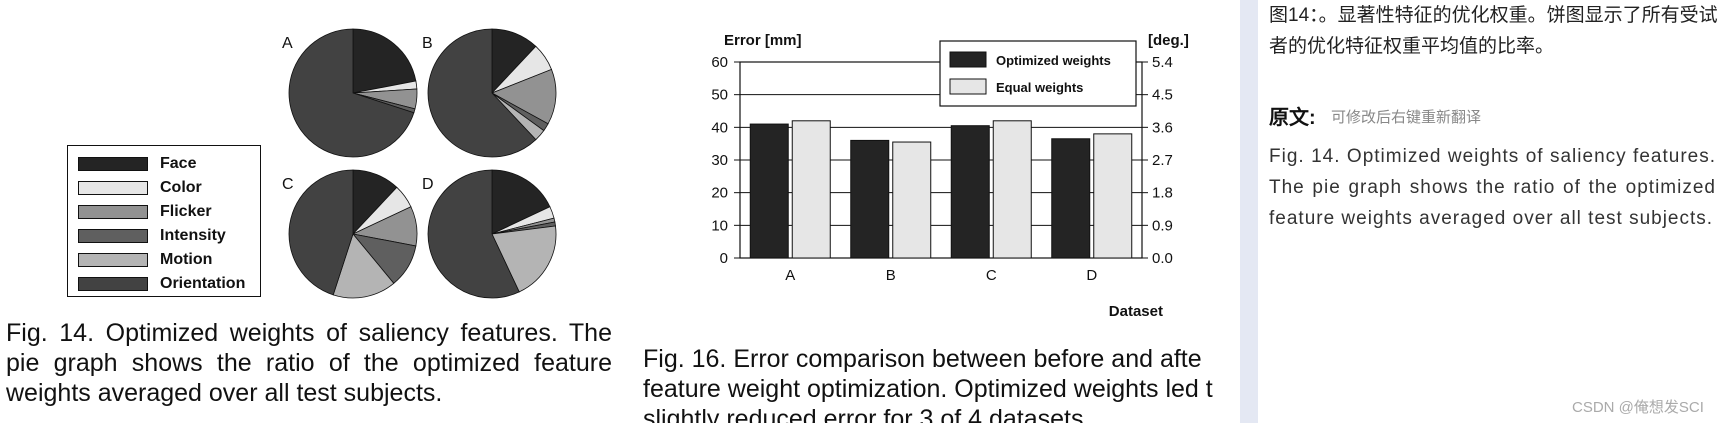 Image resolution: width=1727 pixels, height=423 pixels. What do you see at coordinates (719, 62) in the screenshot?
I see `y-tick-label: 60` at bounding box center [719, 62].